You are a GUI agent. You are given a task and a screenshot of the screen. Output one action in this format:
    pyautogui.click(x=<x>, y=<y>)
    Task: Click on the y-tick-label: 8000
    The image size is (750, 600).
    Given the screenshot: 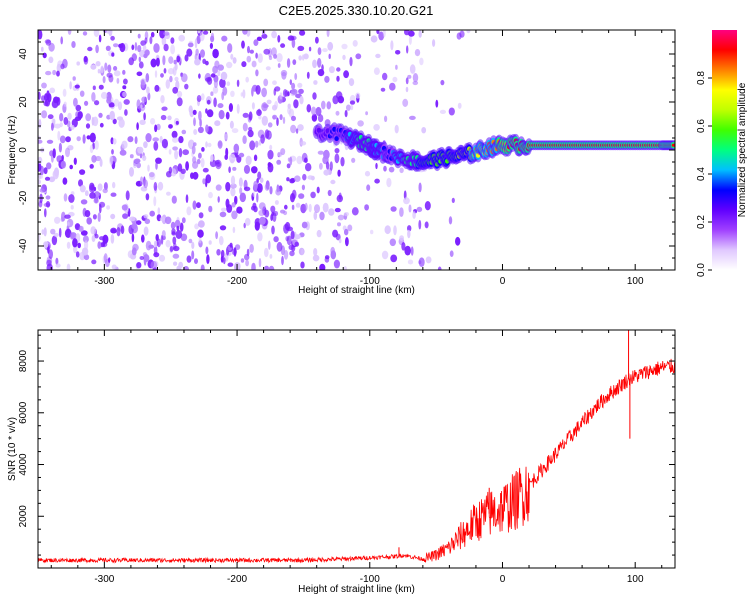 What is the action you would take?
    pyautogui.click(x=23, y=360)
    